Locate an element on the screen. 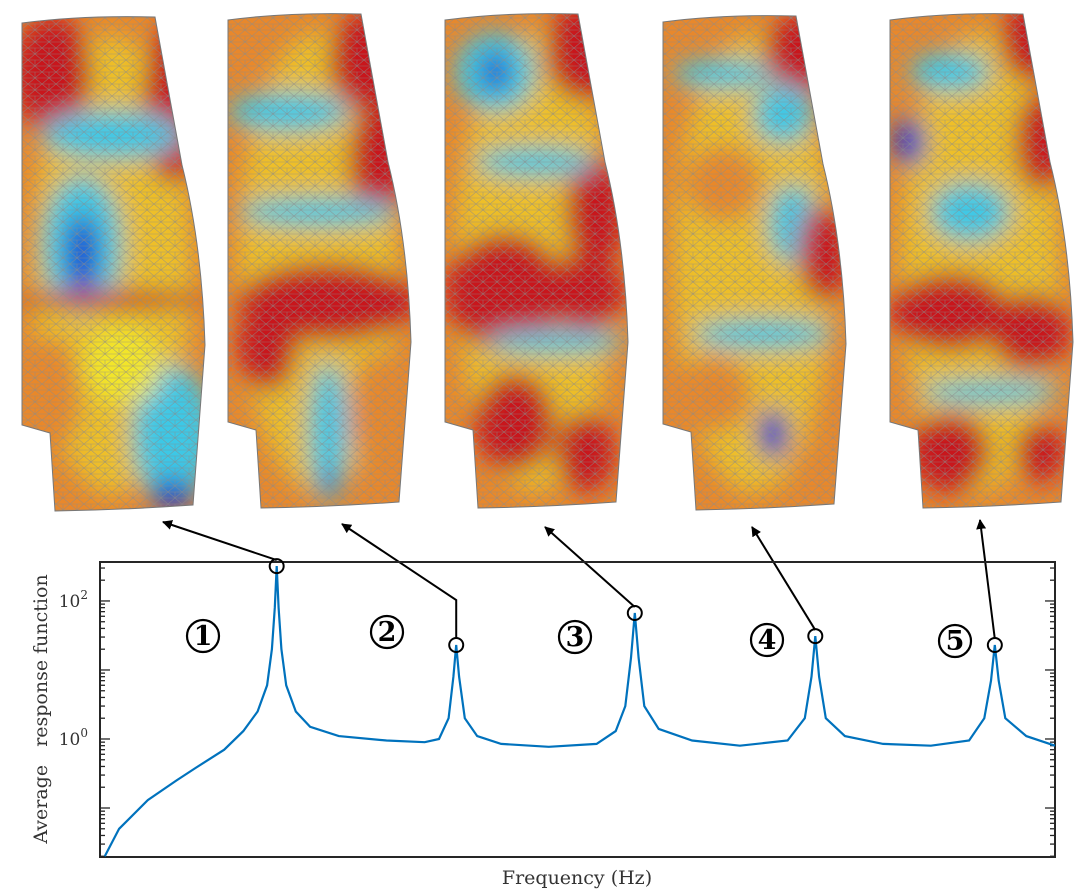  peak-arrows is located at coordinates (579, 579).